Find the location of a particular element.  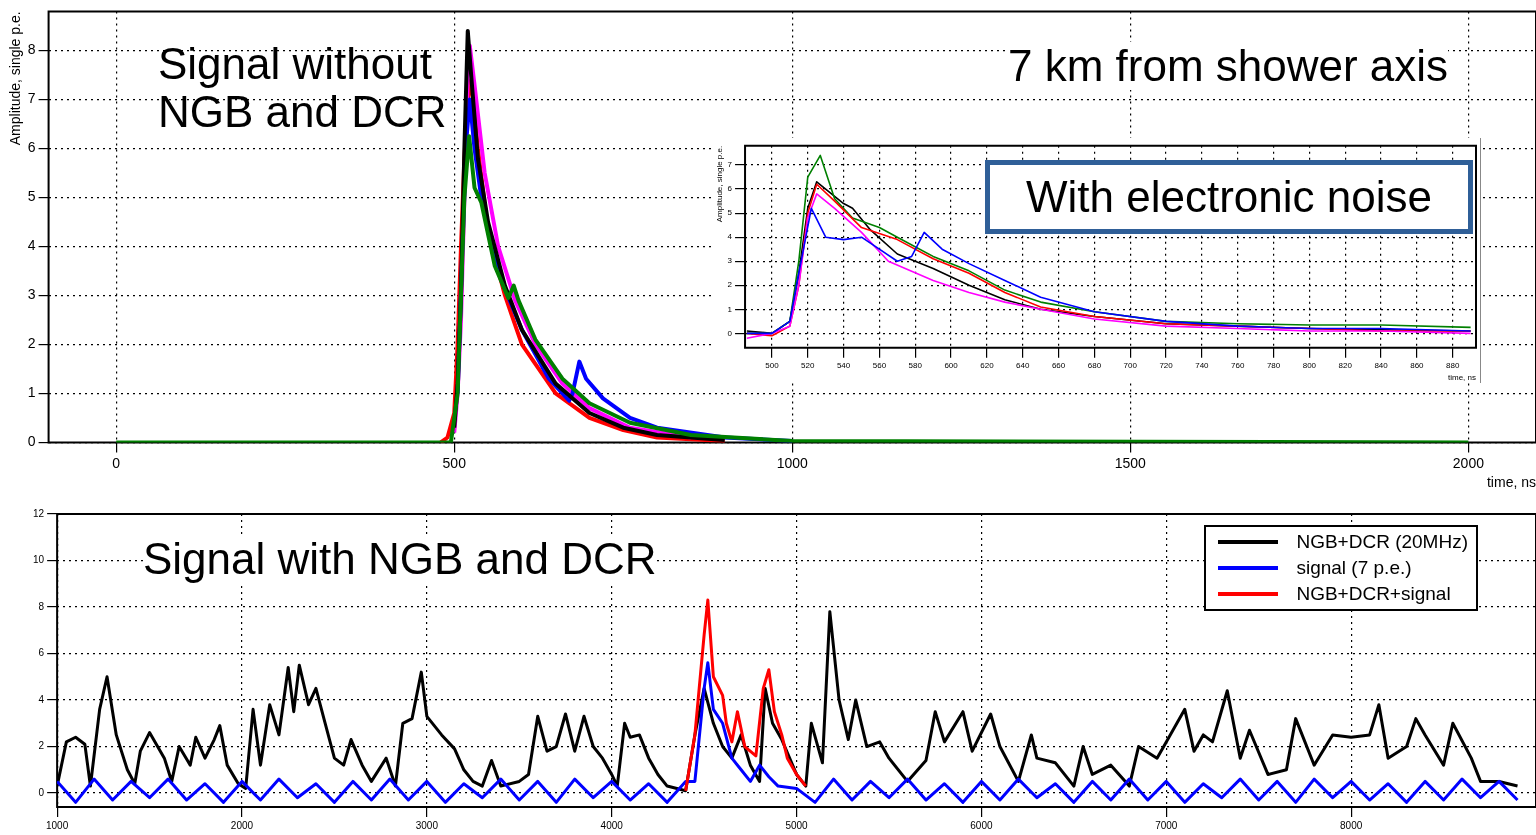

x-tick-label: 0 is located at coordinates (116, 462).